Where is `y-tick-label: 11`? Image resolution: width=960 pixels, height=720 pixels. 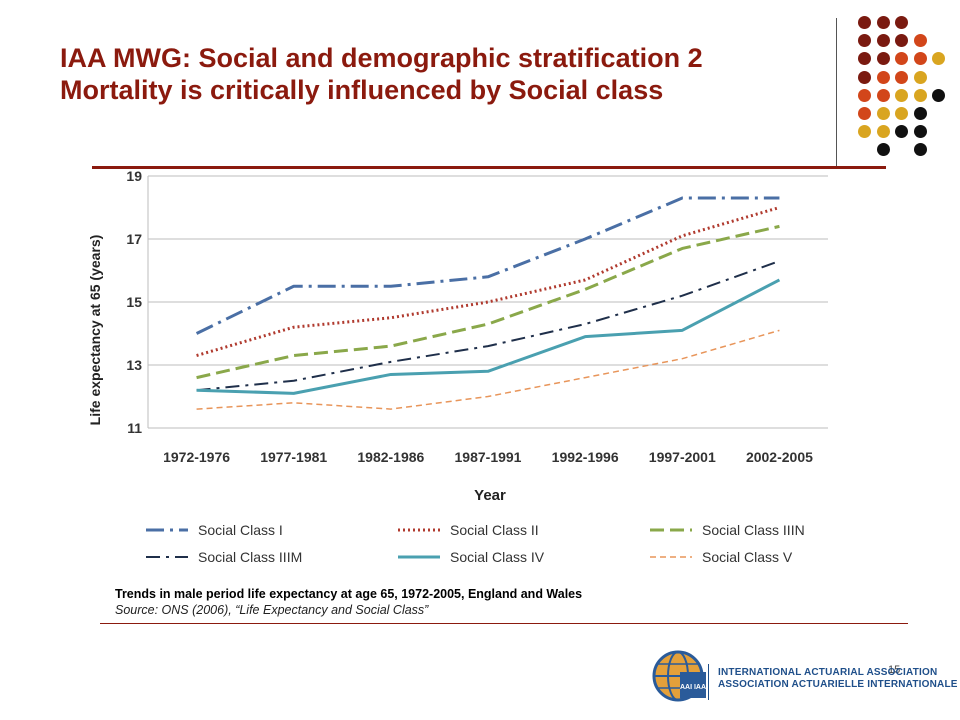 y-tick-label: 11 is located at coordinates (134, 428).